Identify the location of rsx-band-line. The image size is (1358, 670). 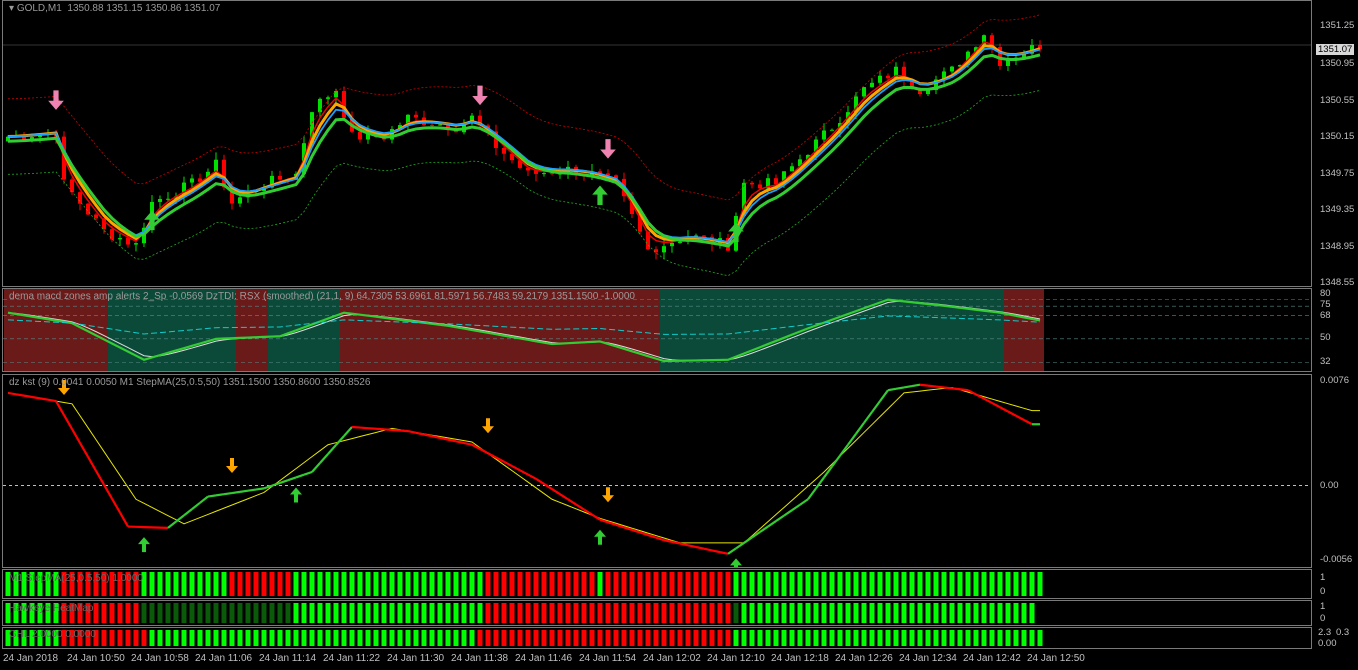
(524, 325).